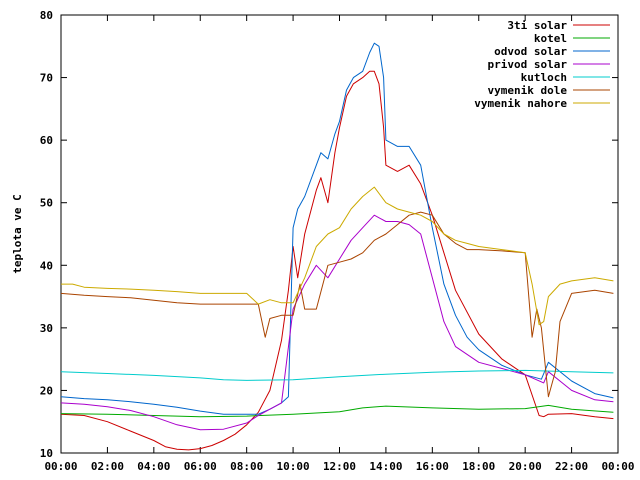 The image size is (640, 480). Describe the element at coordinates (17, 233) in the screenshot. I see `y-axis-title: teplota ve C` at that location.